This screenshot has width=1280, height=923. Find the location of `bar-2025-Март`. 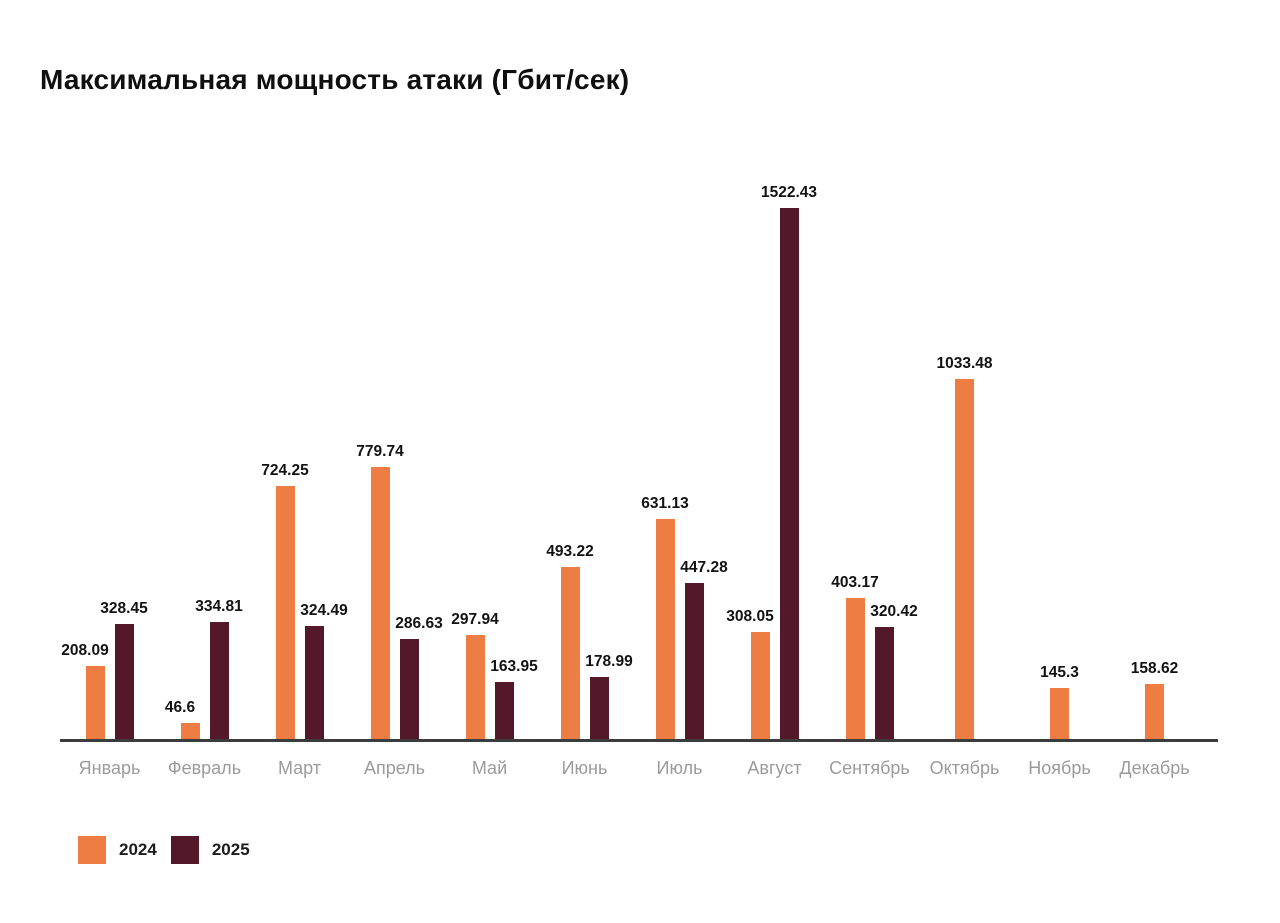

bar-2025-Март is located at coordinates (314, 682).